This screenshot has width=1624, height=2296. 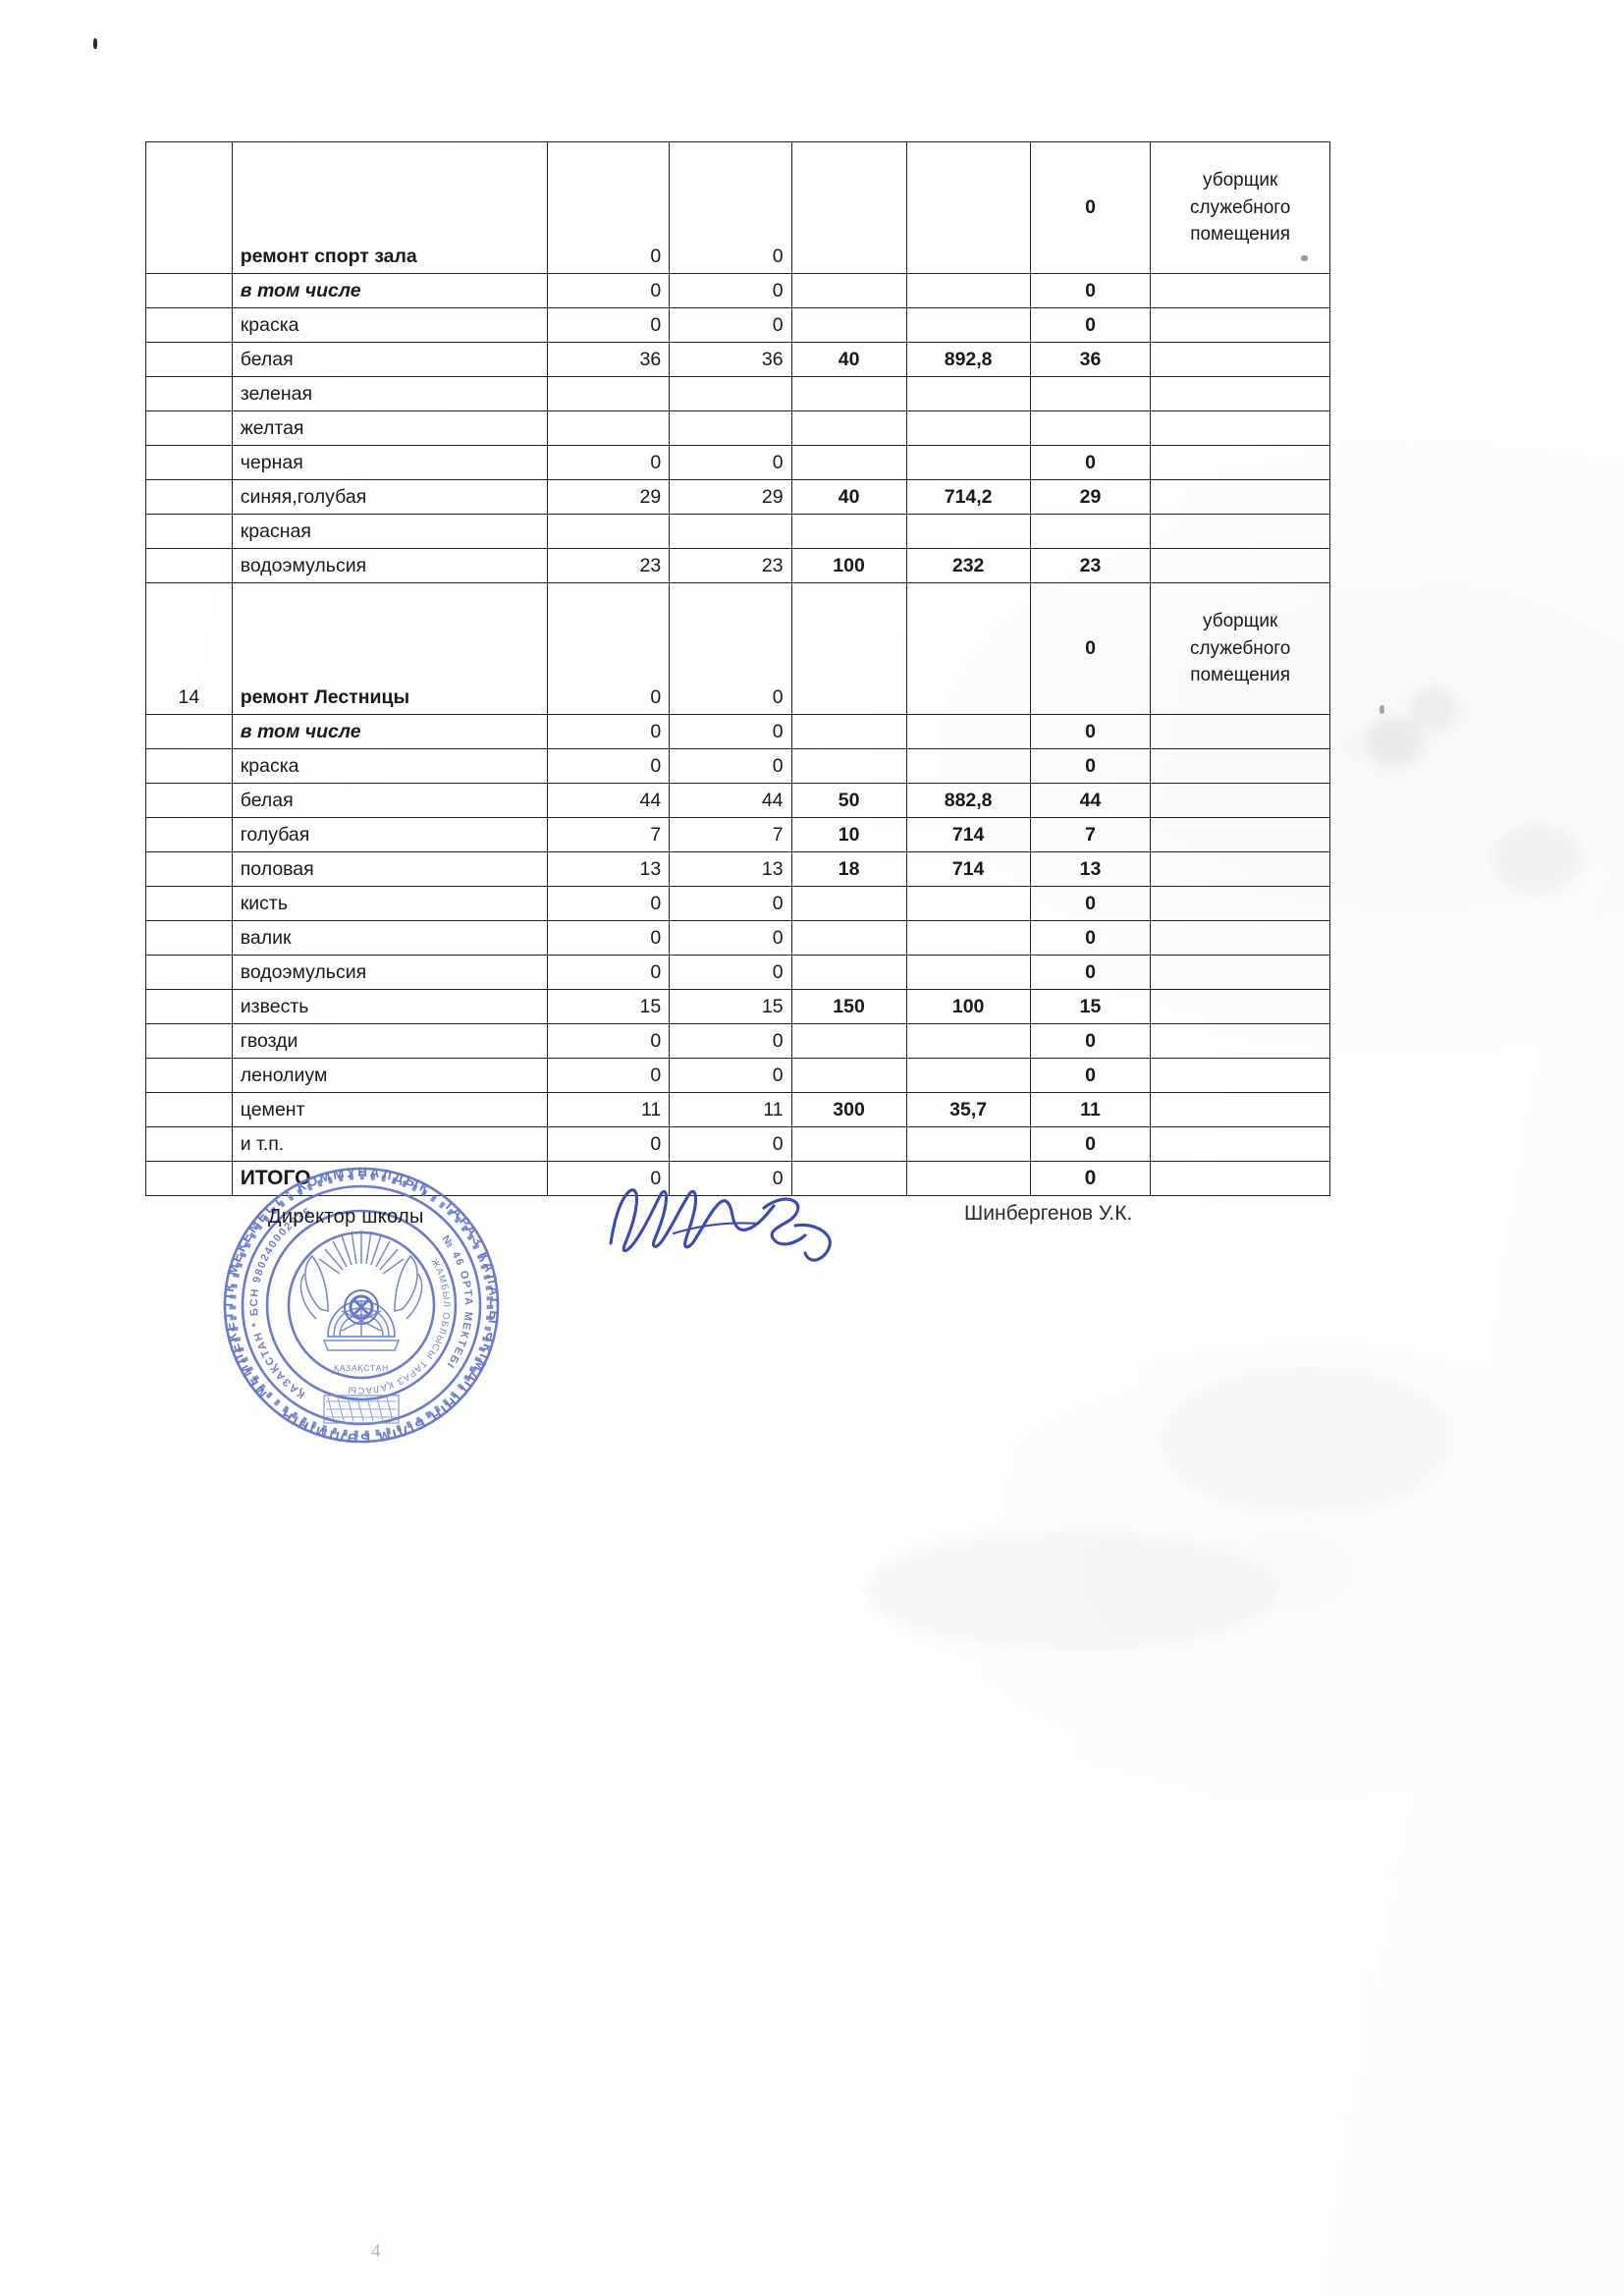 What do you see at coordinates (737, 1144) in the screenshot?
I see `table-row: и т.п. 0 0 0` at bounding box center [737, 1144].